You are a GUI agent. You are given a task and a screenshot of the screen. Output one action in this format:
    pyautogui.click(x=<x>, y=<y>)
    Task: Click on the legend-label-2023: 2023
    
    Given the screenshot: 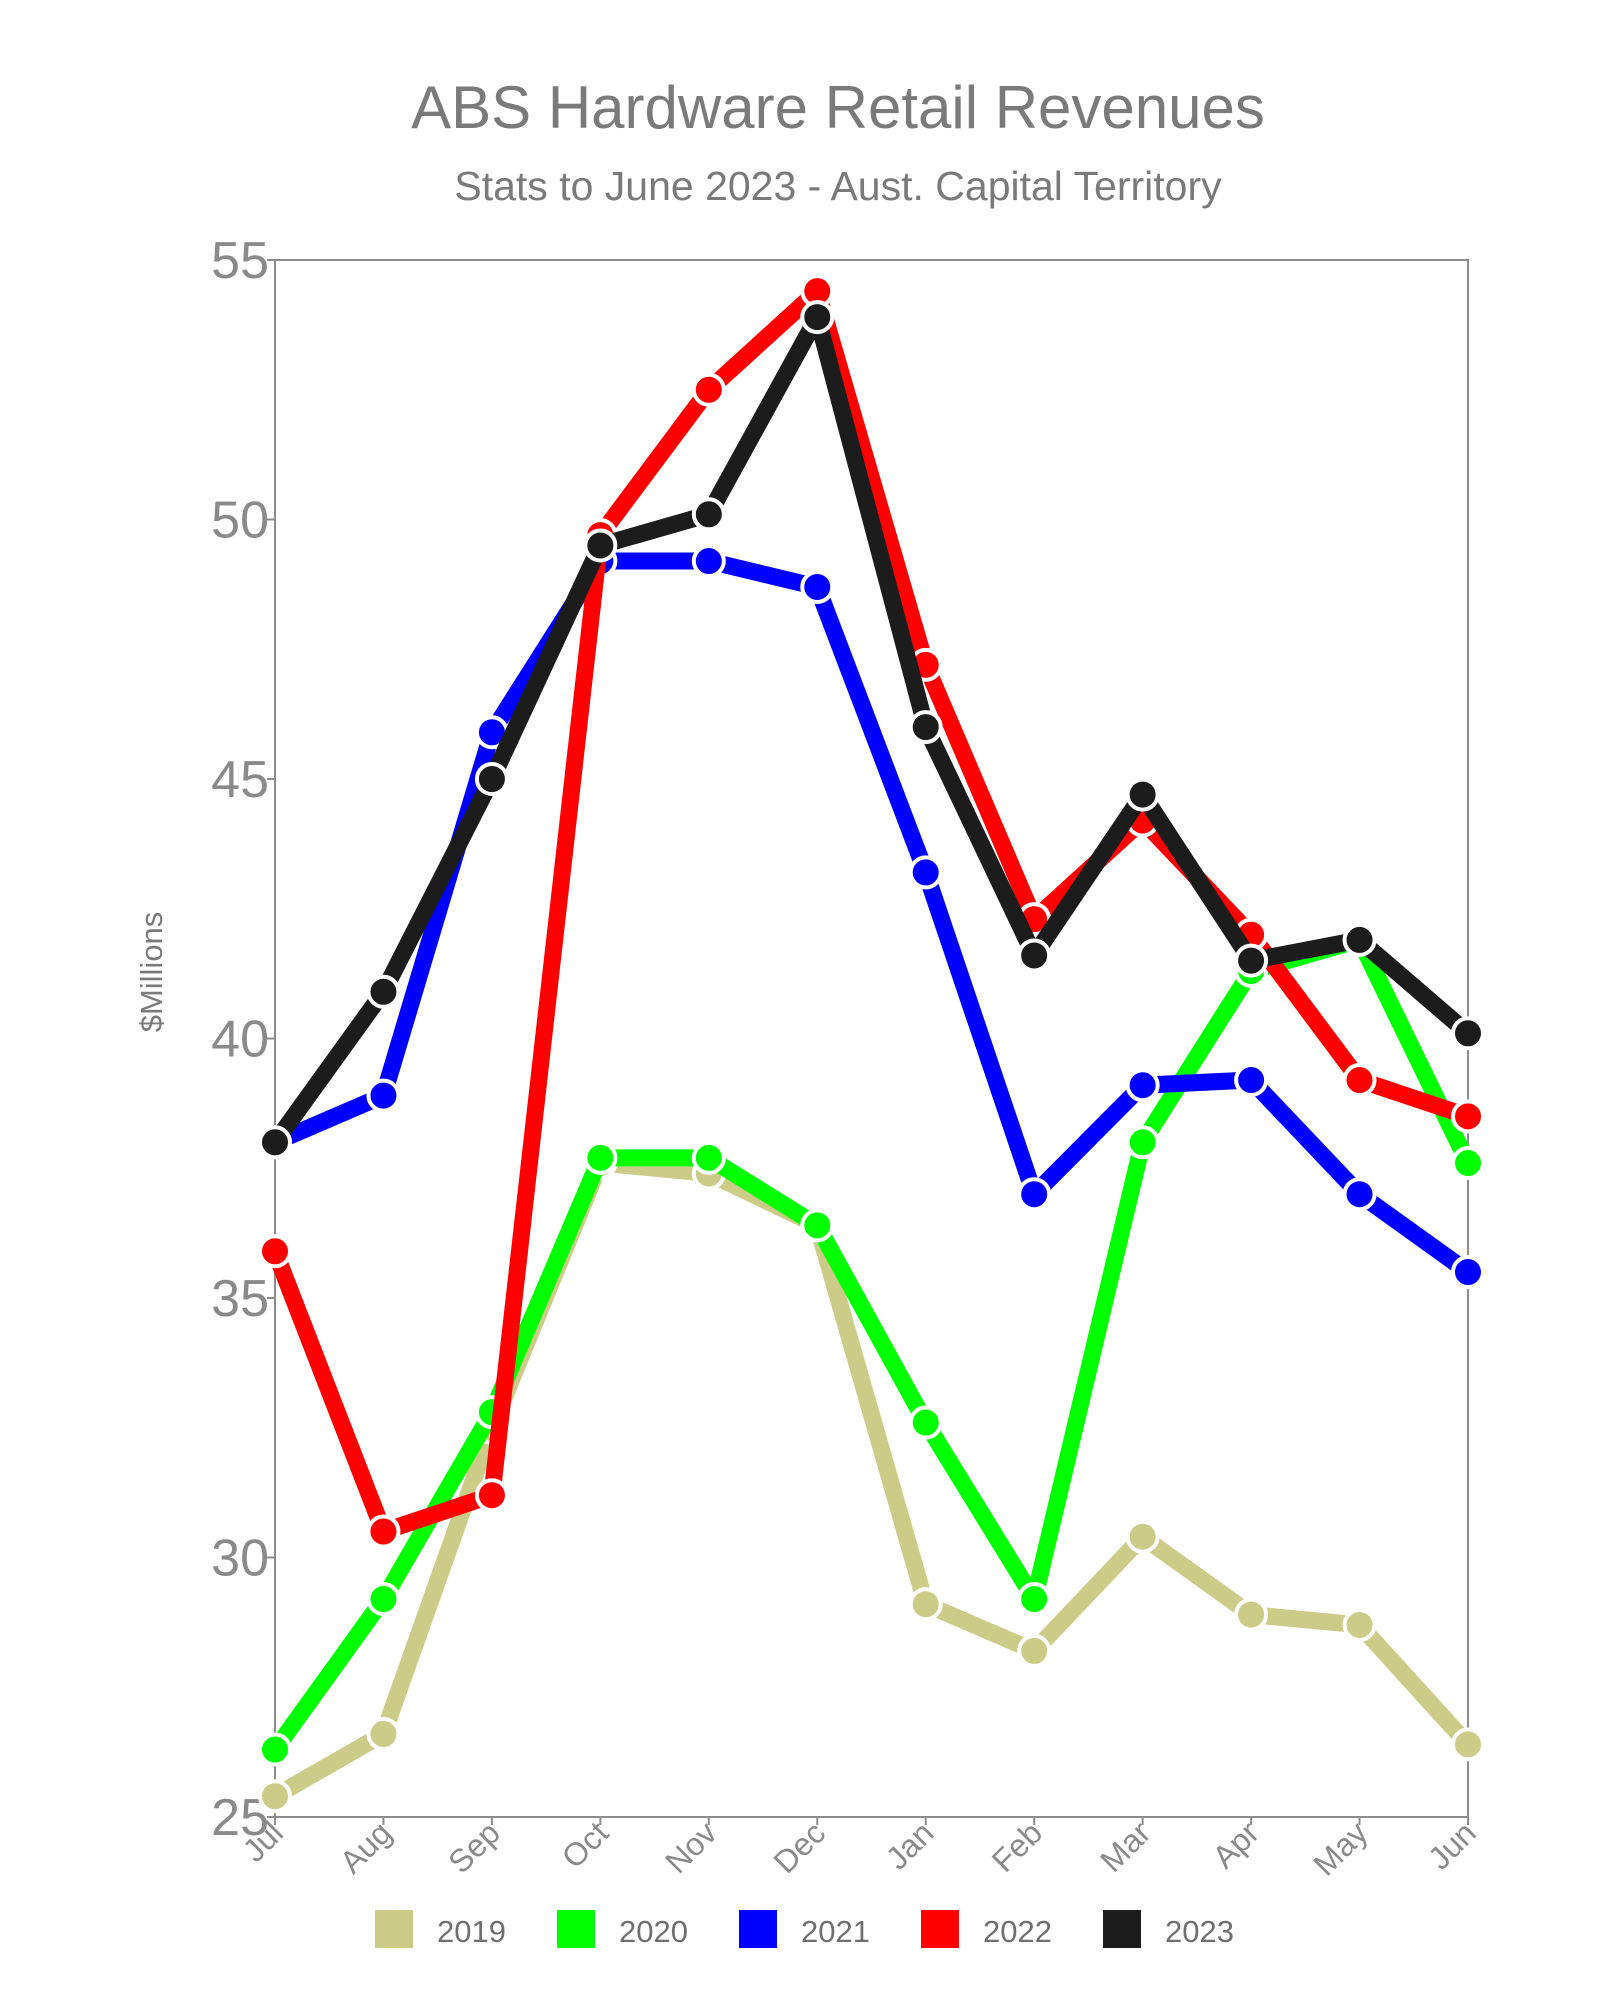 What is the action you would take?
    pyautogui.click(x=1199, y=1931)
    